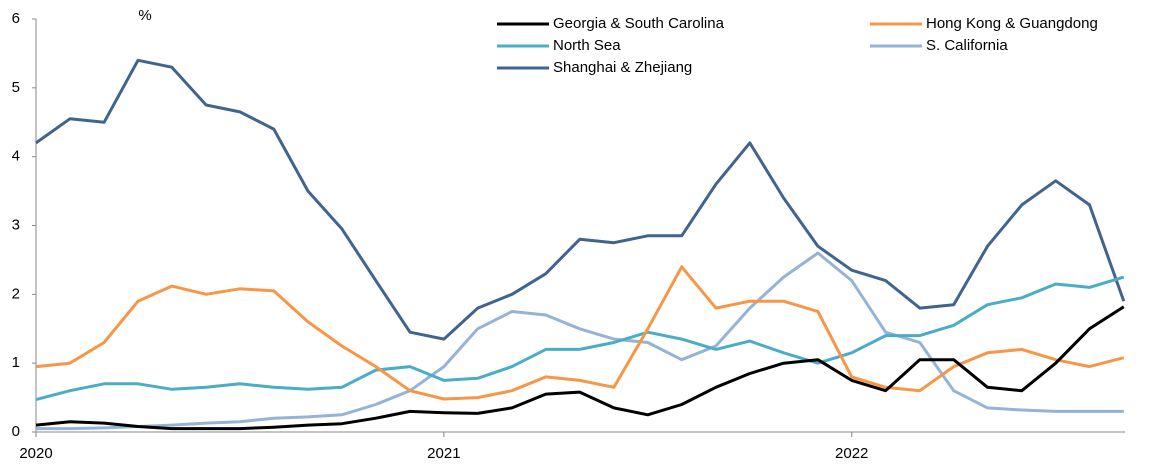  What do you see at coordinates (587, 45) in the screenshot?
I see `legend-label: North Sea` at bounding box center [587, 45].